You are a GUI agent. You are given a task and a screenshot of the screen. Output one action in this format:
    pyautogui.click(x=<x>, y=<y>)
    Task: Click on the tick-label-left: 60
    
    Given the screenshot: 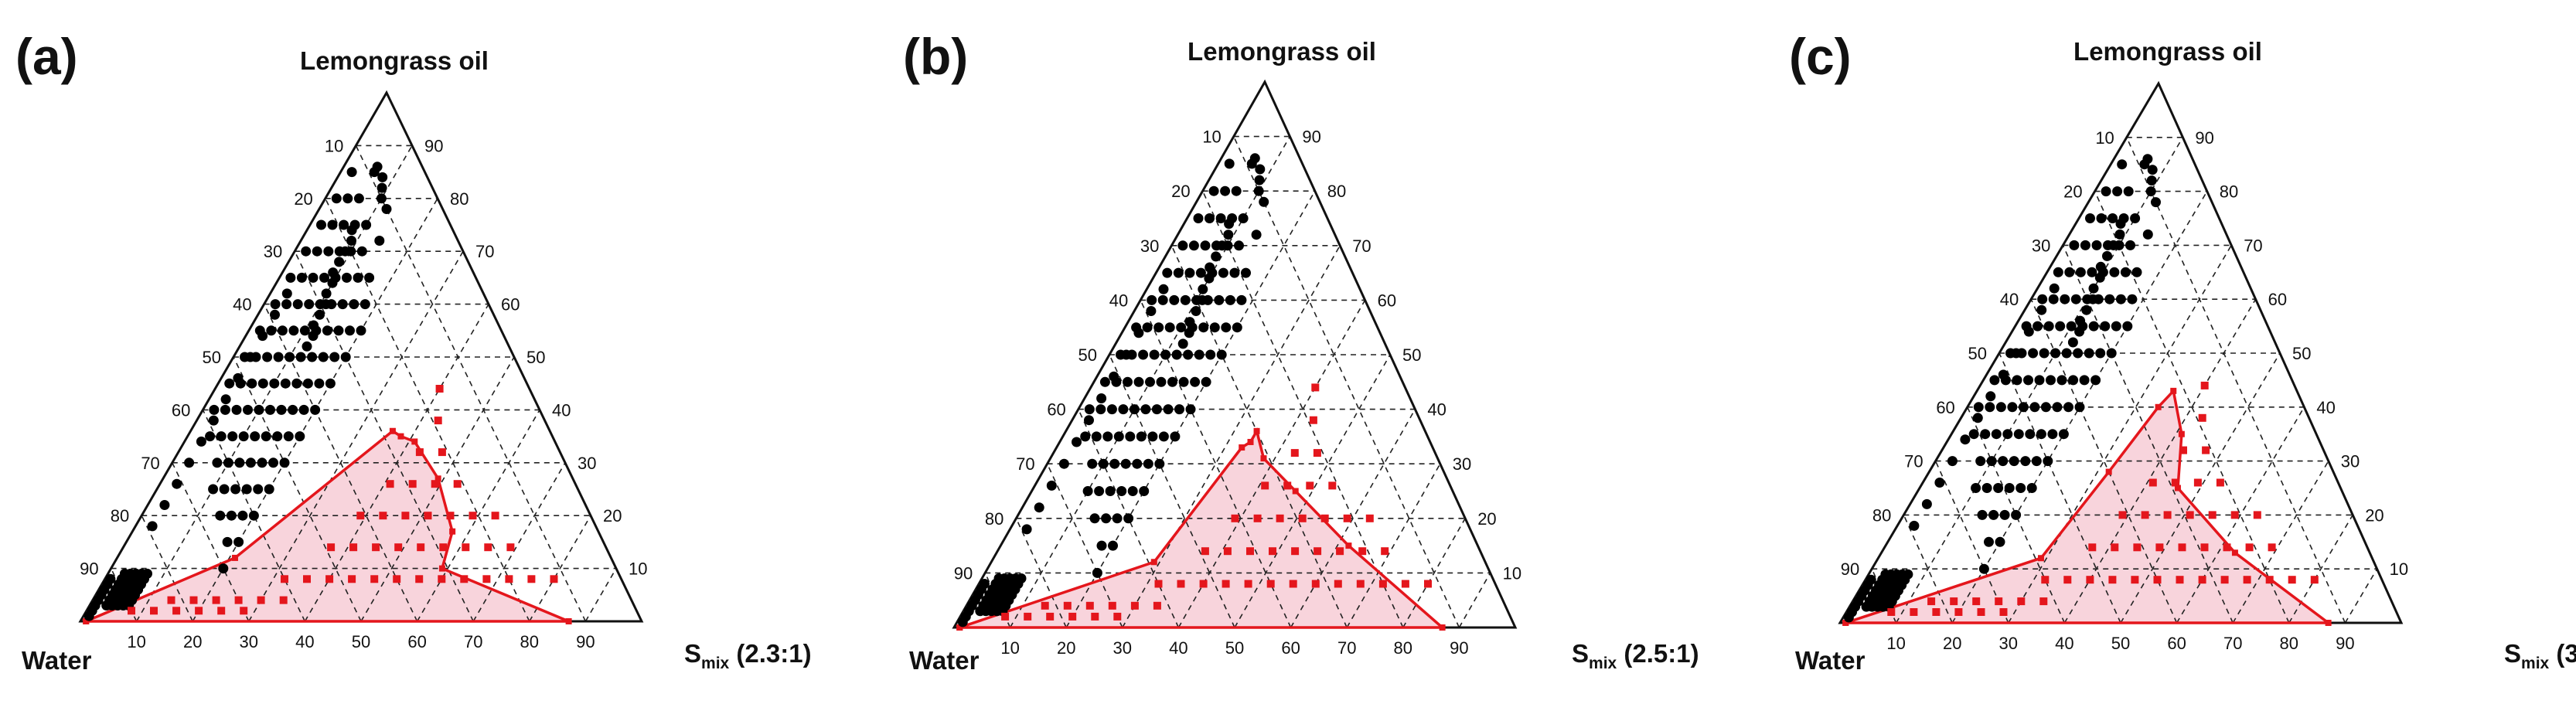 What is the action you would take?
    pyautogui.click(x=1056, y=410)
    